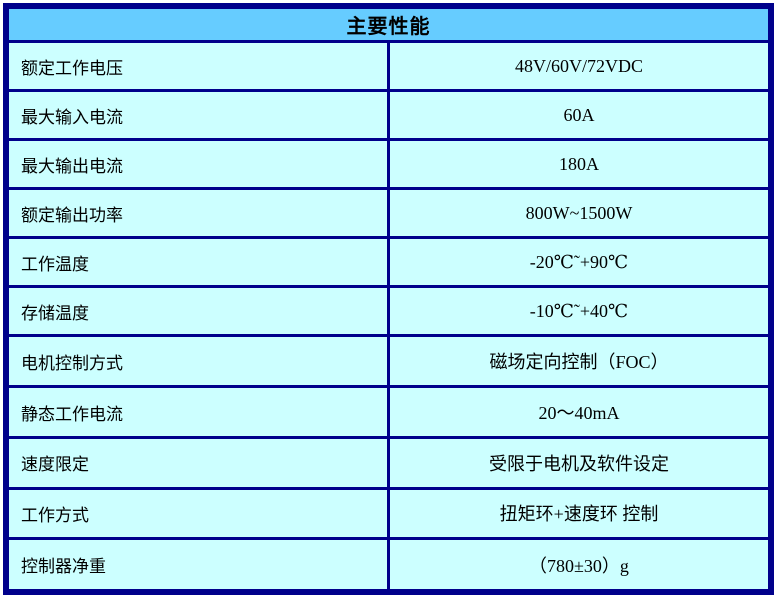  I want to click on table-row: 最大输入电流 60A, so click(388, 115).